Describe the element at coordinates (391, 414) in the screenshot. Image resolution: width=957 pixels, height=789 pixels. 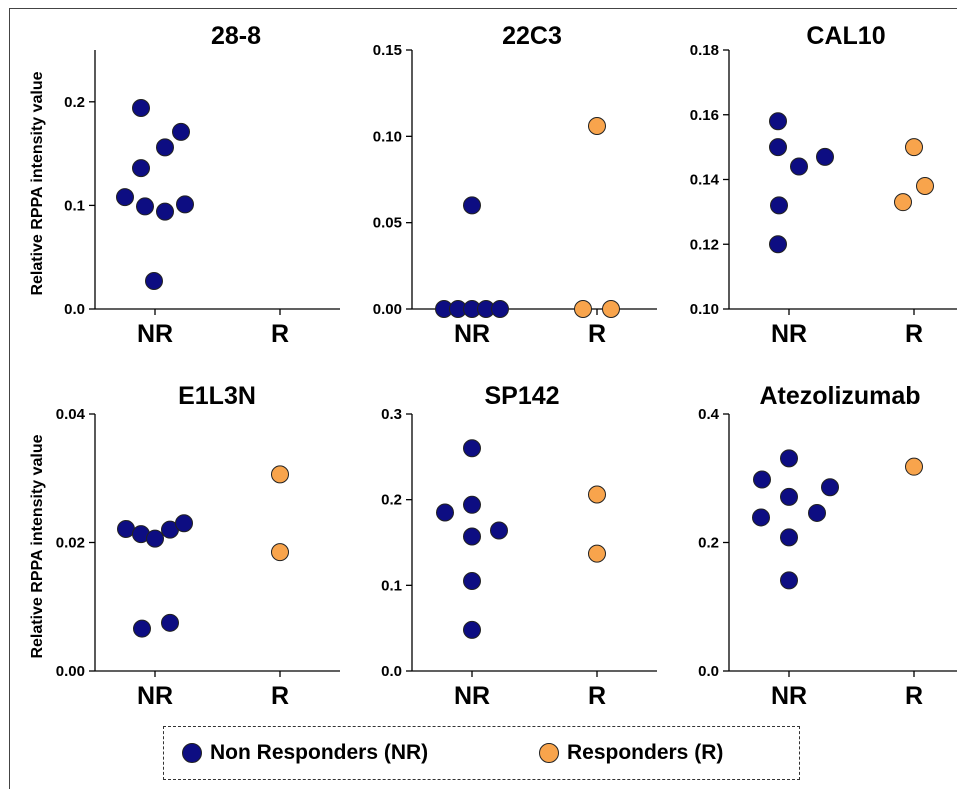
I see `y-tick-label: 0.3` at that location.